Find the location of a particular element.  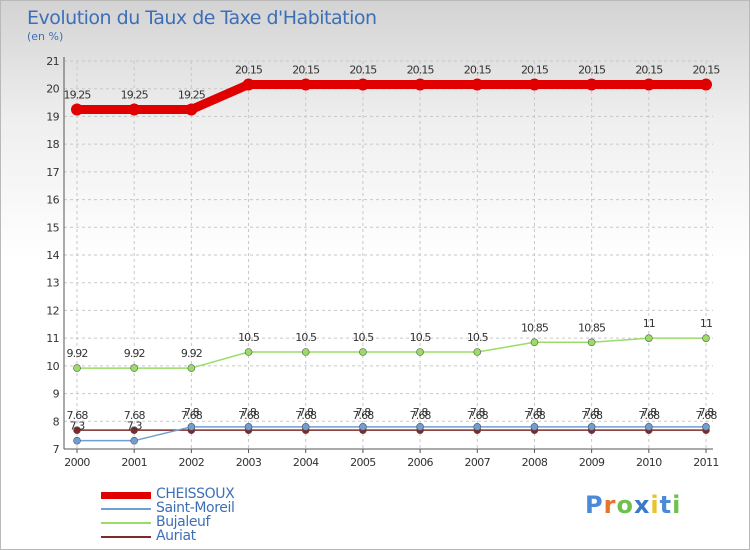

x-tick-label: 2006 is located at coordinates (420, 462).